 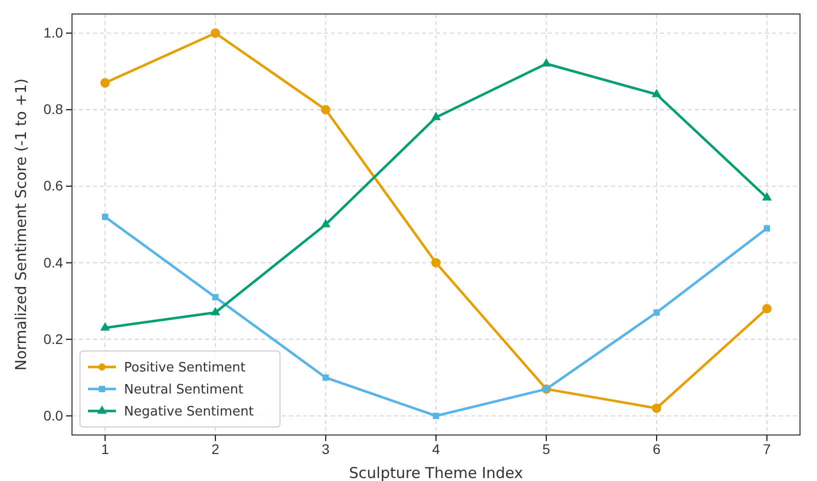 What do you see at coordinates (436, 448) in the screenshot?
I see `x-tick-label: 4` at bounding box center [436, 448].